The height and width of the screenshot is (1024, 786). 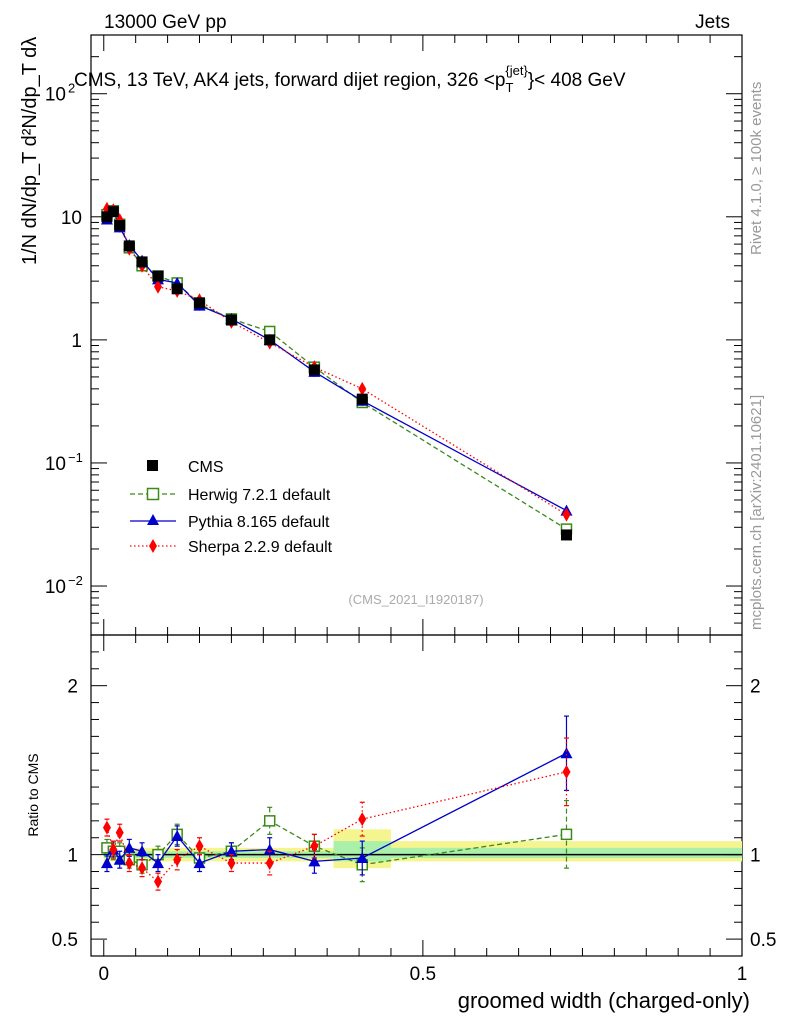 What do you see at coordinates (604, 1000) in the screenshot?
I see `x-axis-label: groomed width (charged-only)` at bounding box center [604, 1000].